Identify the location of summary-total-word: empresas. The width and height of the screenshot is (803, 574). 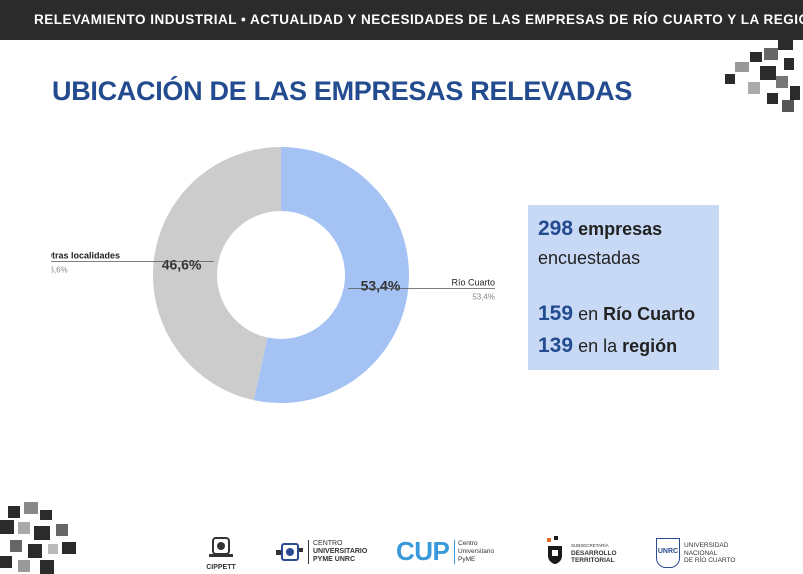
(620, 229).